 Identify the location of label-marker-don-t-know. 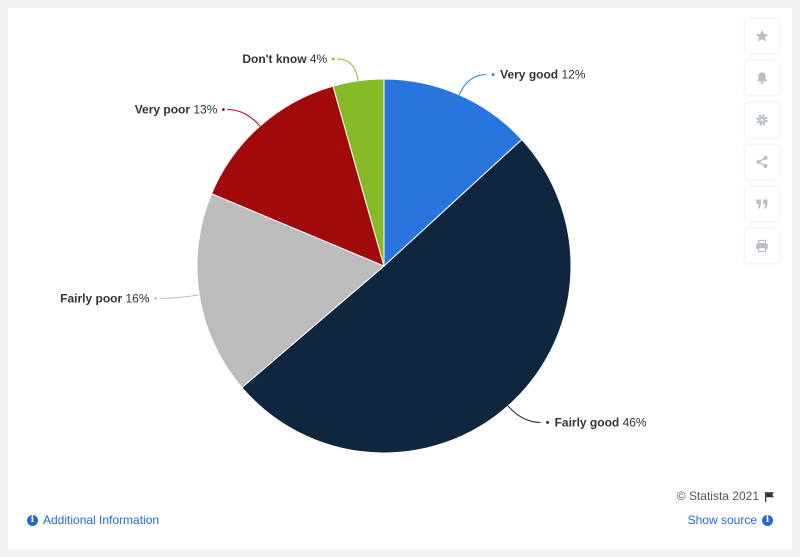
(333, 59).